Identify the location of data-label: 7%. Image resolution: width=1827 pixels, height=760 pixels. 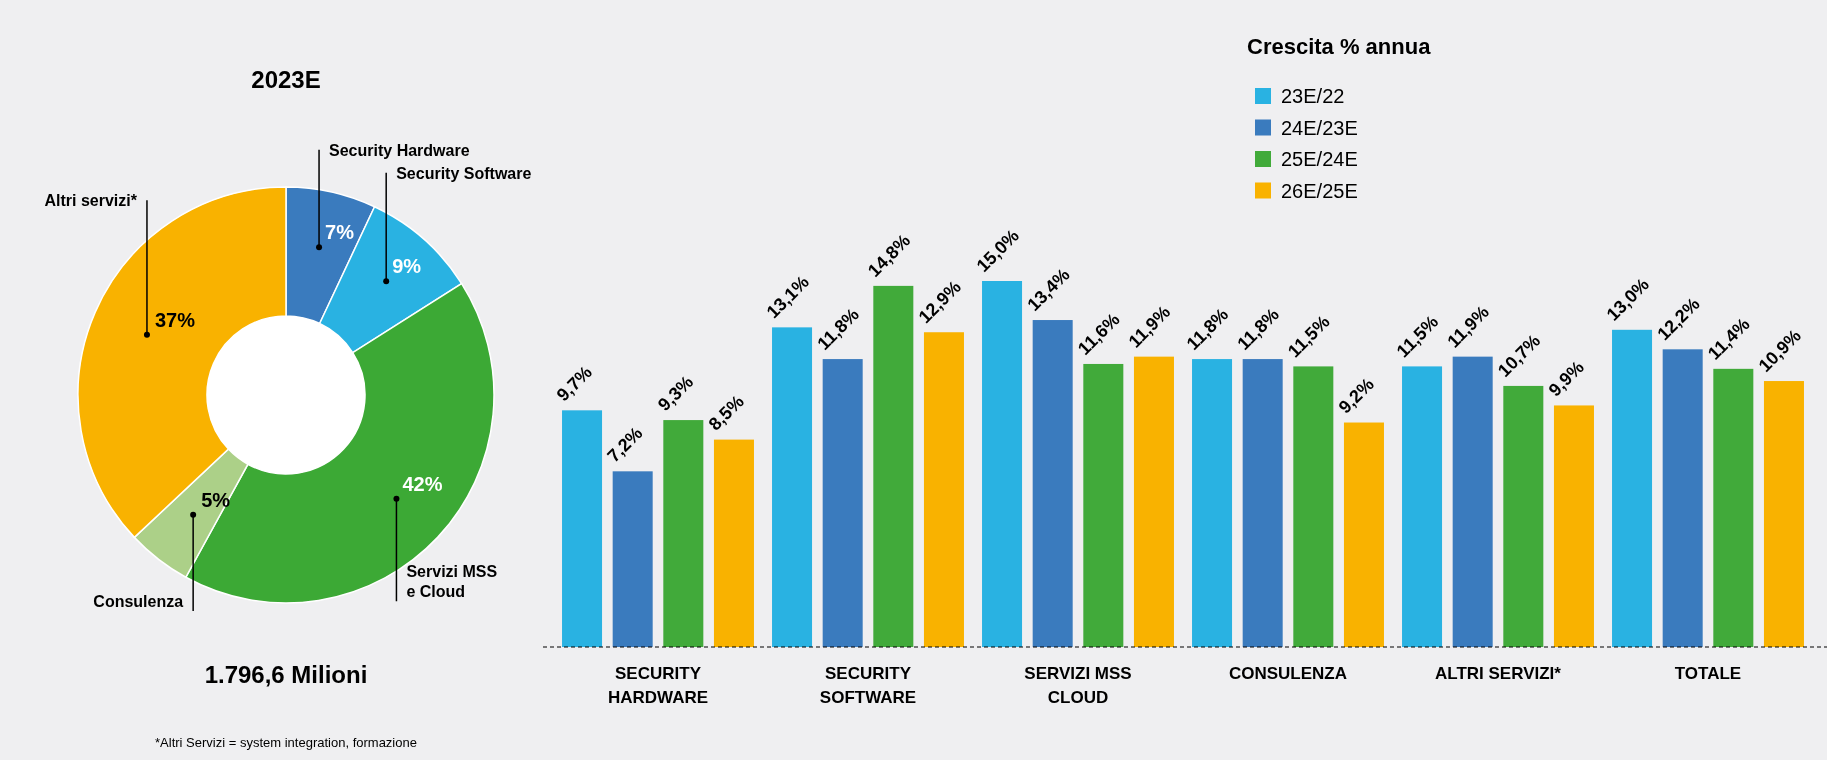
(340, 232).